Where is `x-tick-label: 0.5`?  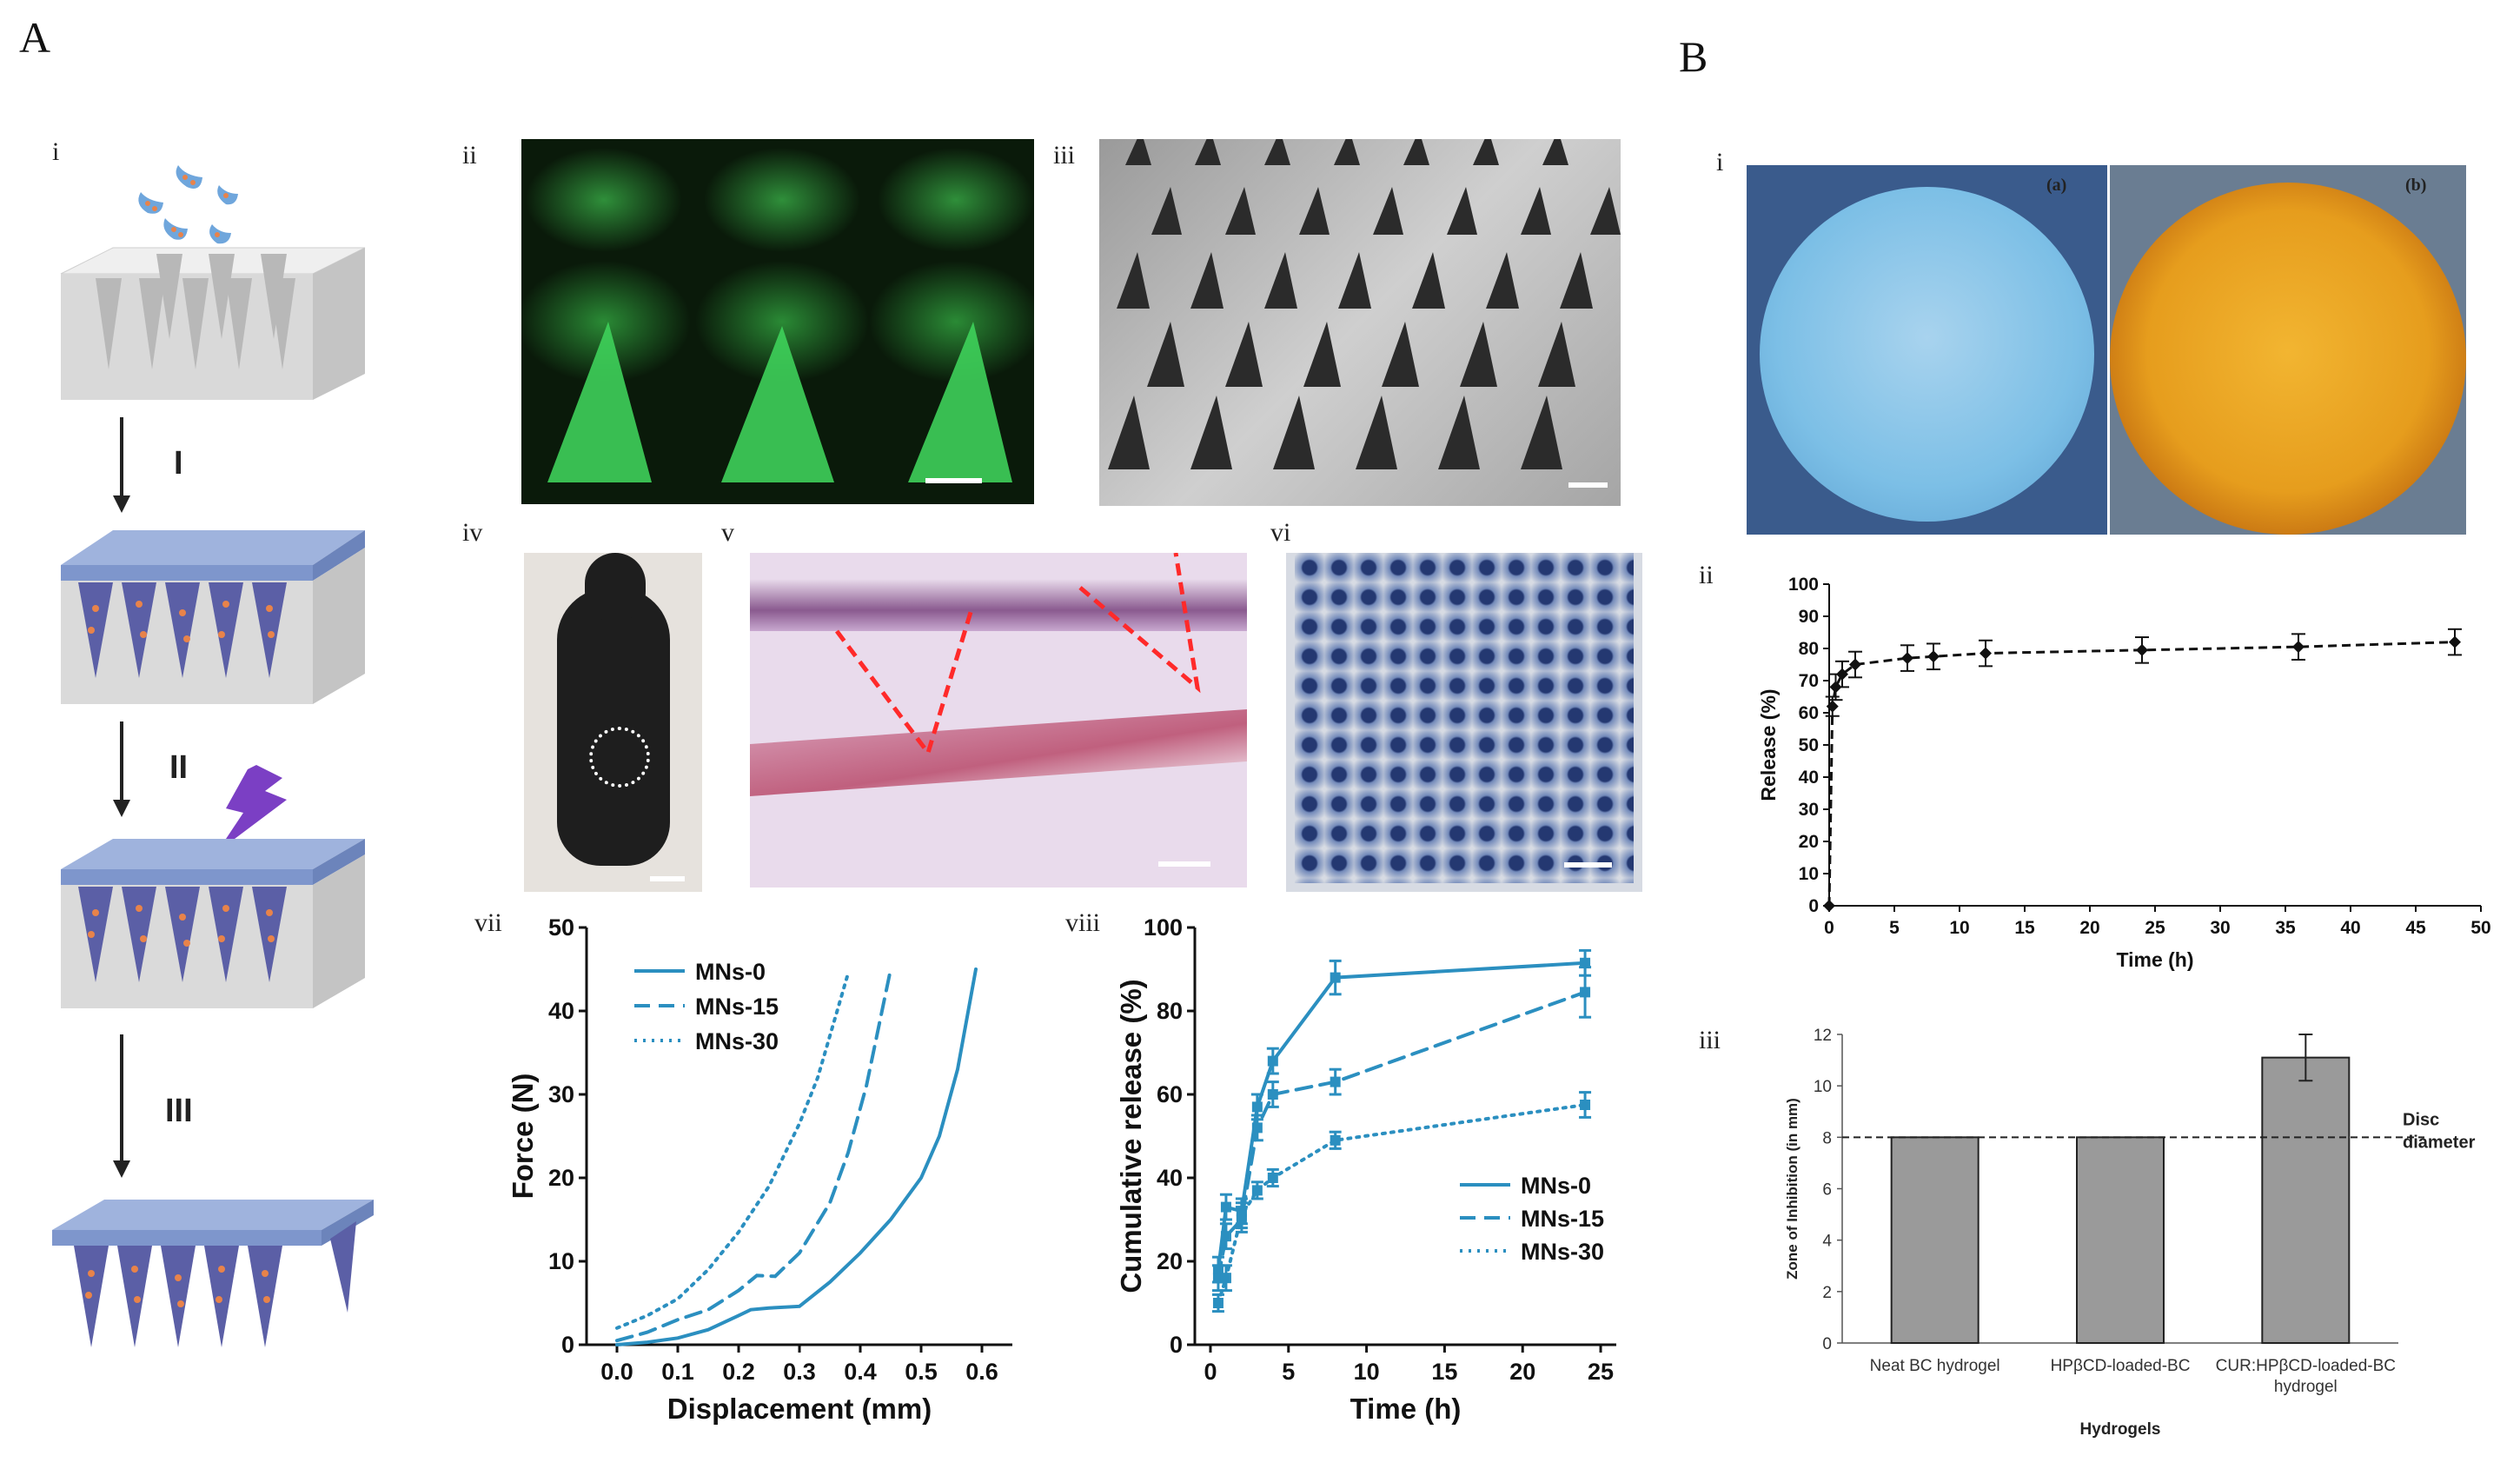 x-tick-label: 0.5 is located at coordinates (921, 1372).